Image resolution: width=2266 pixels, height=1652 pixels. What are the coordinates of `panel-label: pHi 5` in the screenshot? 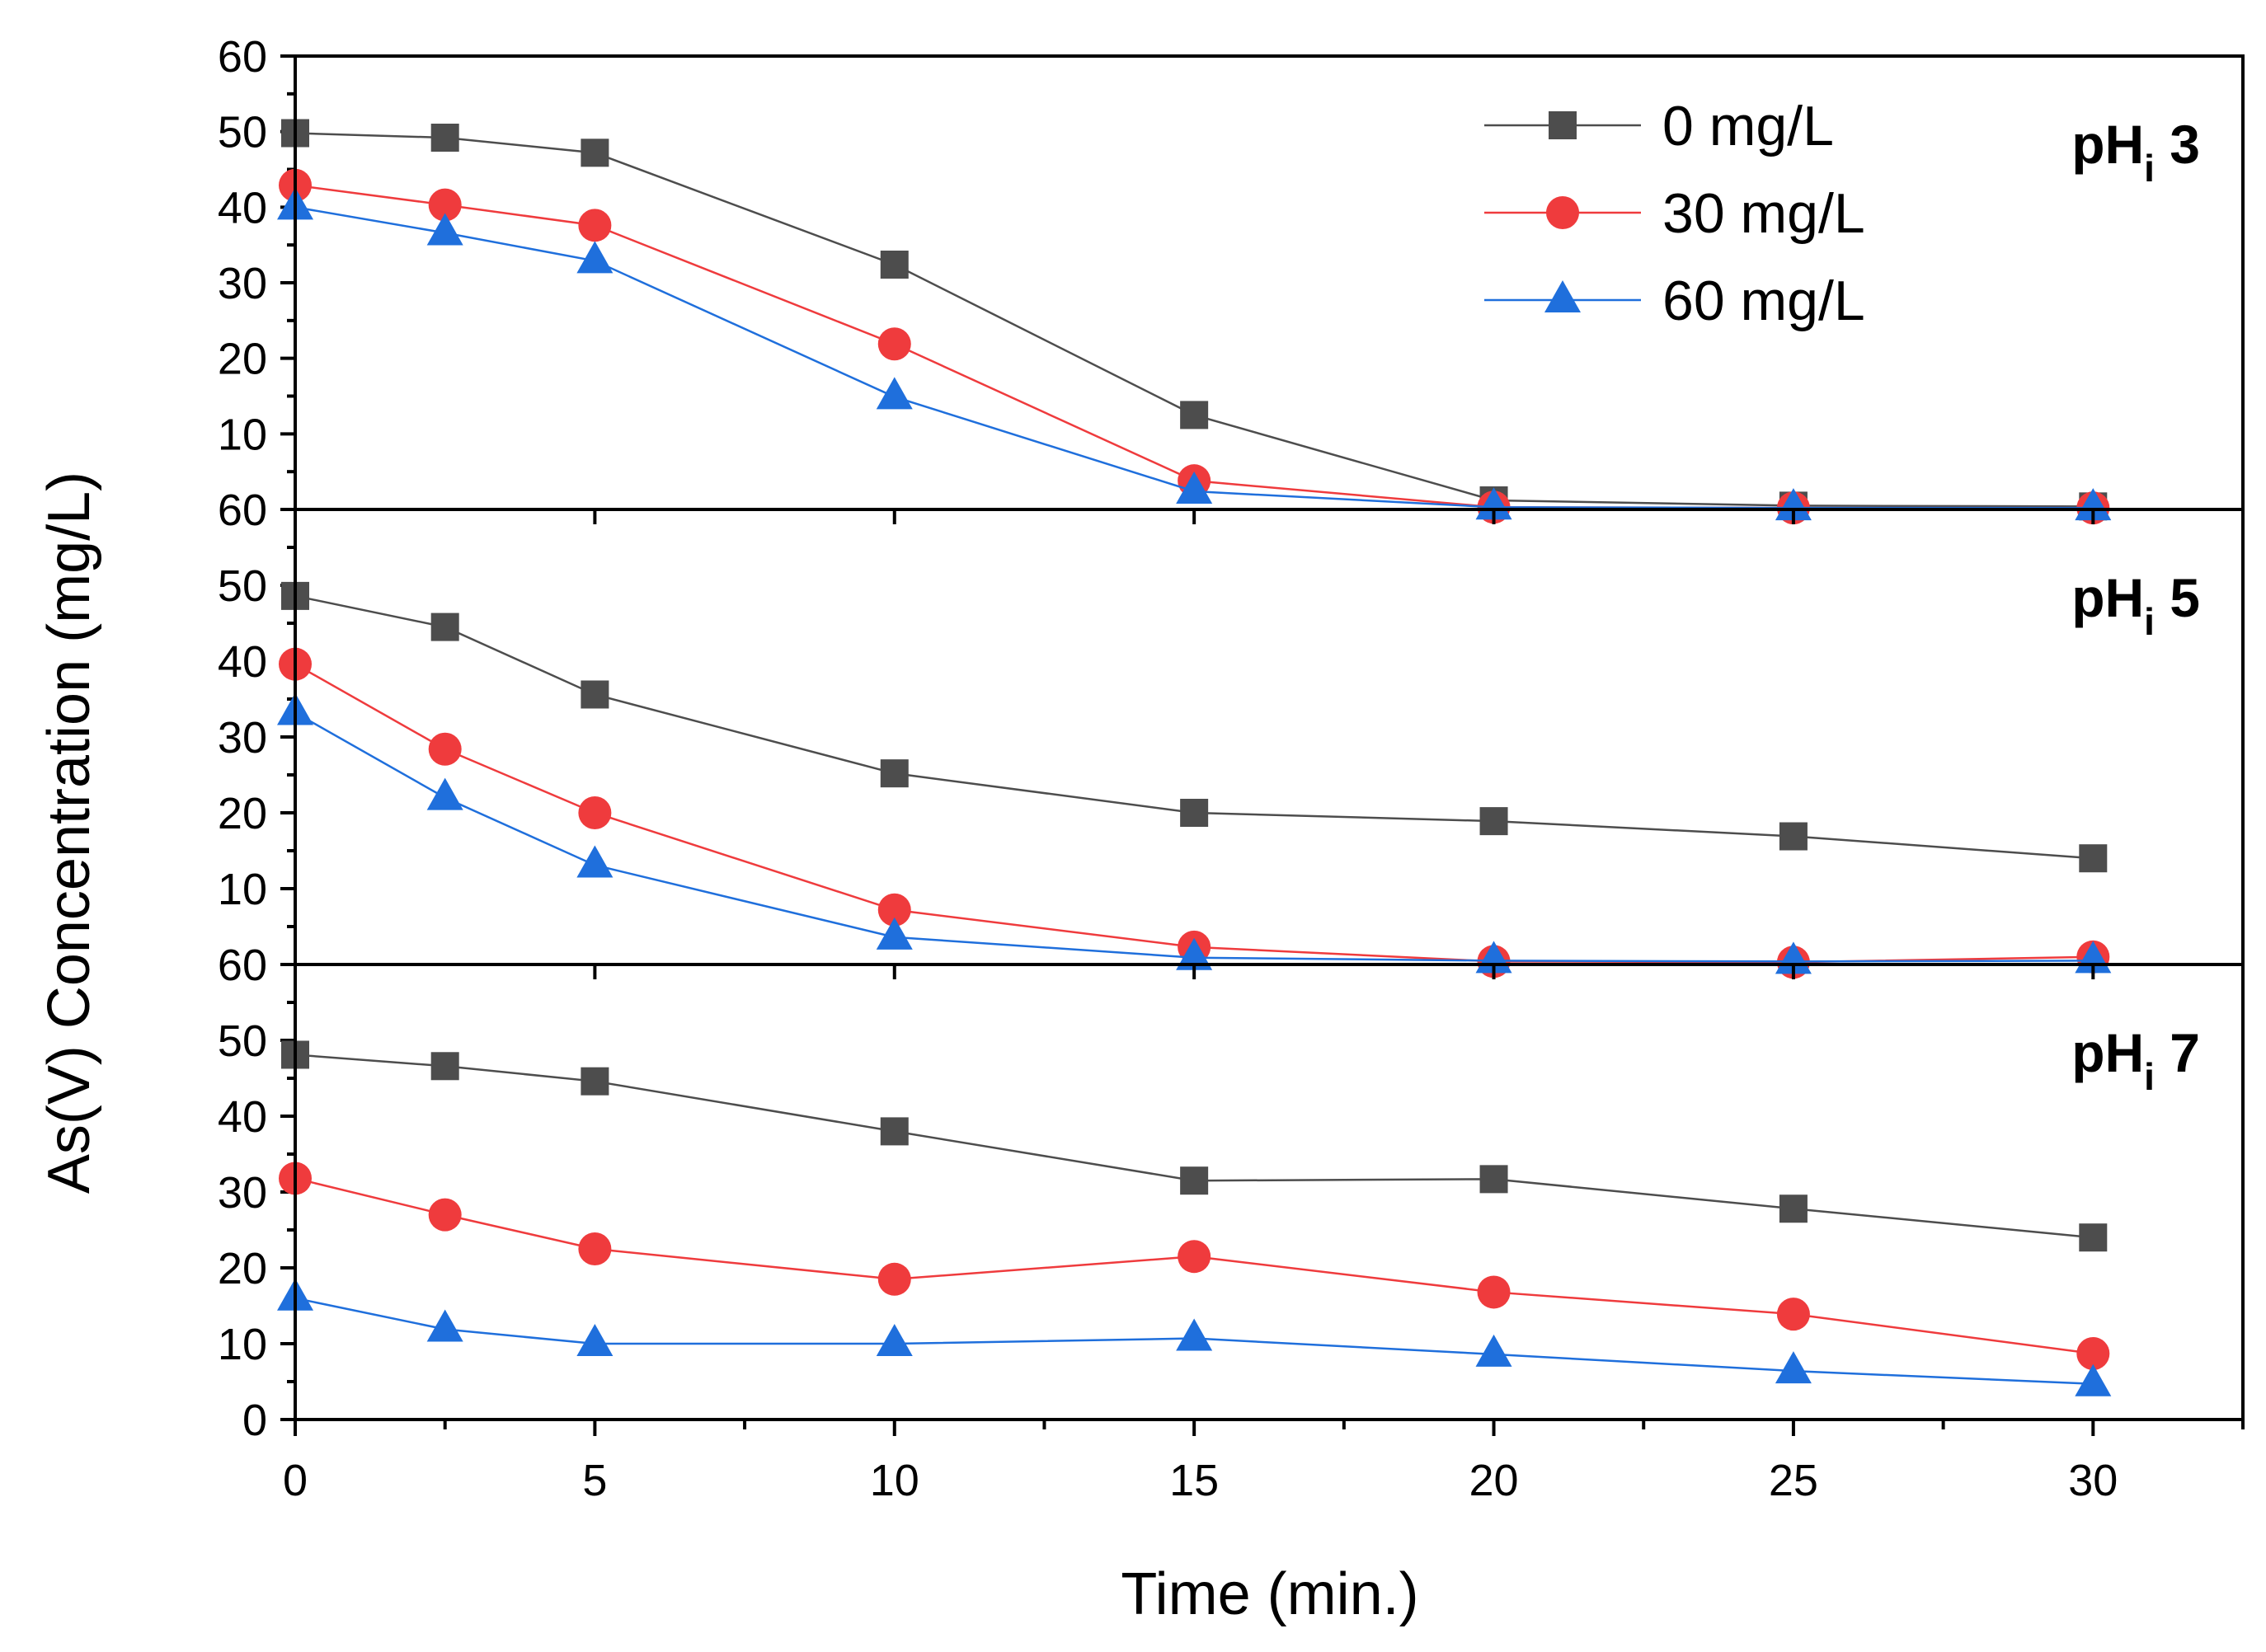 It's located at (2135, 605).